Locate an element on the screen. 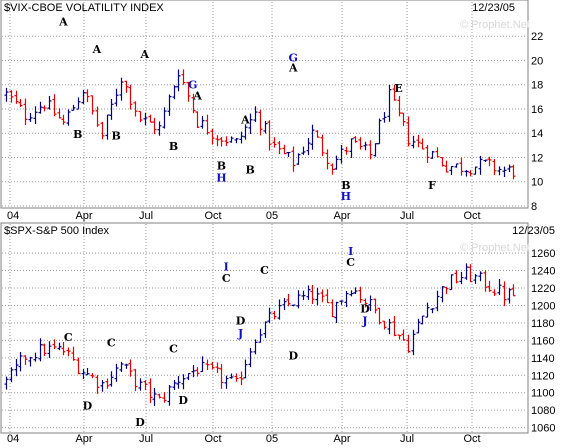  x-tick-label: 04 is located at coordinates (13, 216).